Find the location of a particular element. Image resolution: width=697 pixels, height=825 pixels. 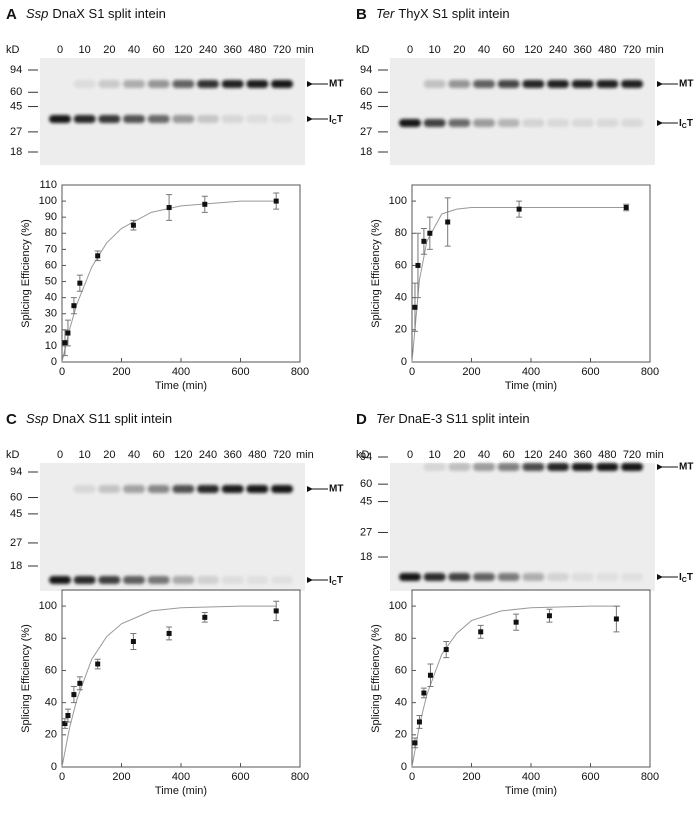

y-tick-label: 0 is located at coordinates (54, 362).